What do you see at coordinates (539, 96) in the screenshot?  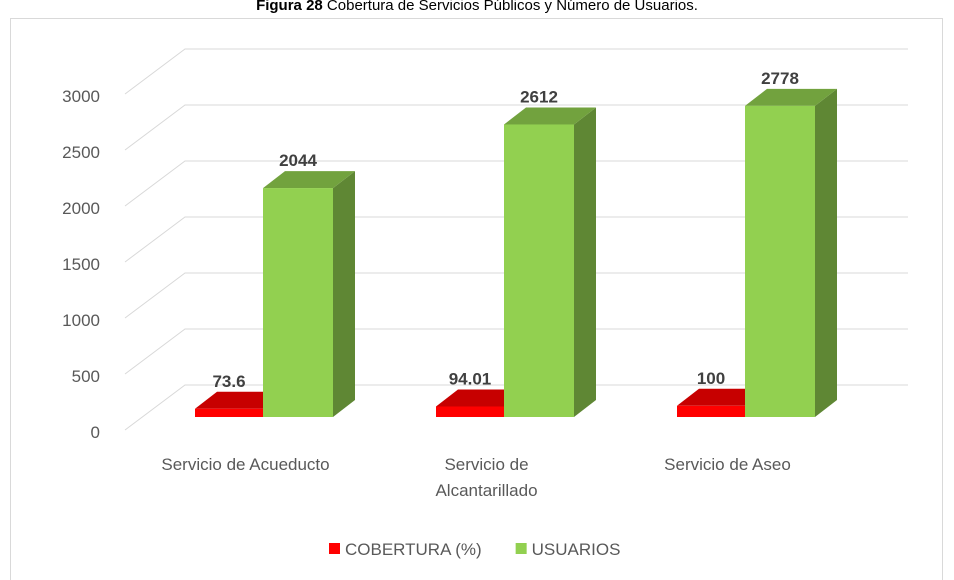 I see `value-label: 2612` at bounding box center [539, 96].